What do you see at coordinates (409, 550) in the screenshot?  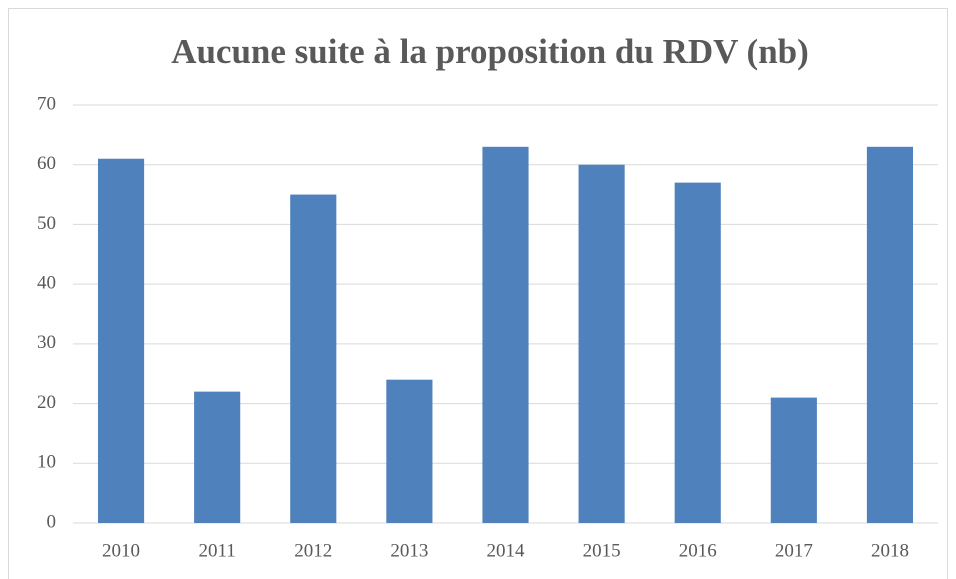 I see `x-tick-label: 2013` at bounding box center [409, 550].